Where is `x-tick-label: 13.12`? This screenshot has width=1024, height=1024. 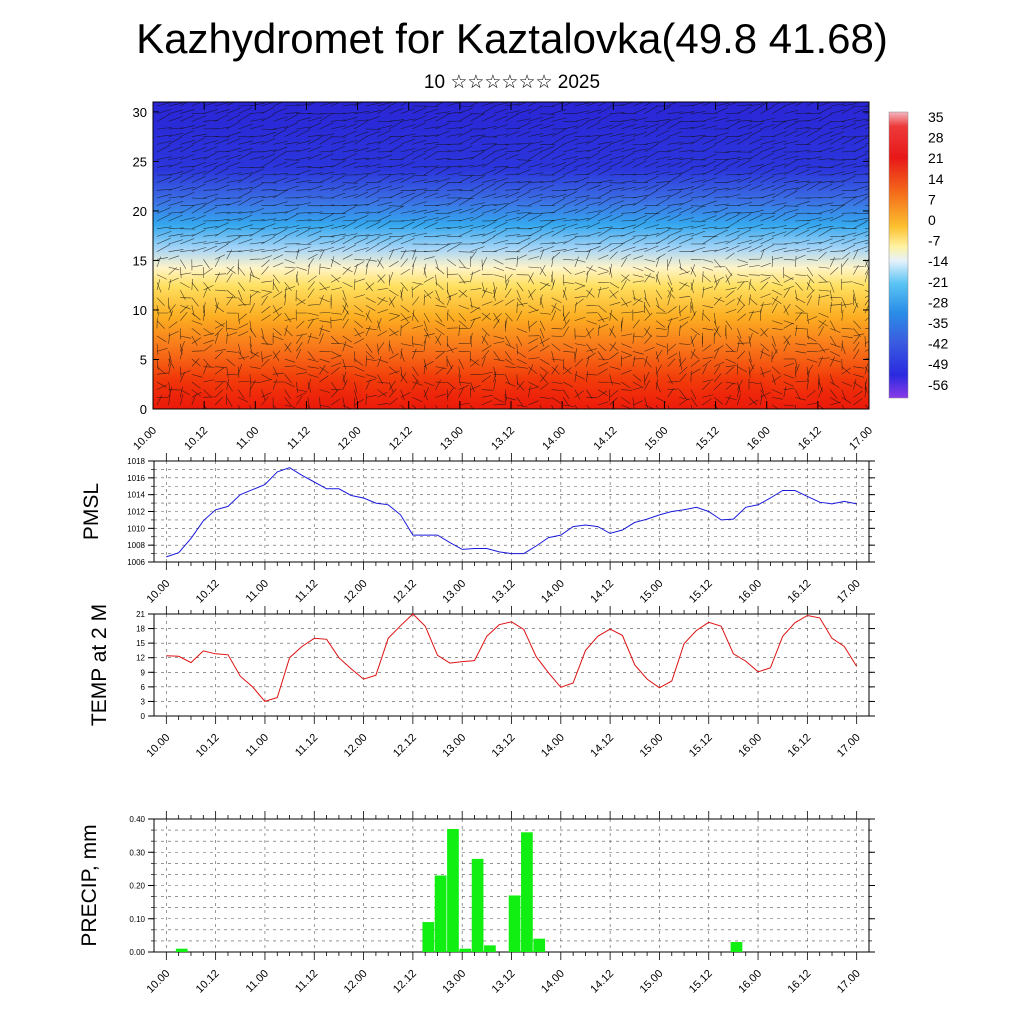 x-tick-label: 13.12 is located at coordinates (504, 592).